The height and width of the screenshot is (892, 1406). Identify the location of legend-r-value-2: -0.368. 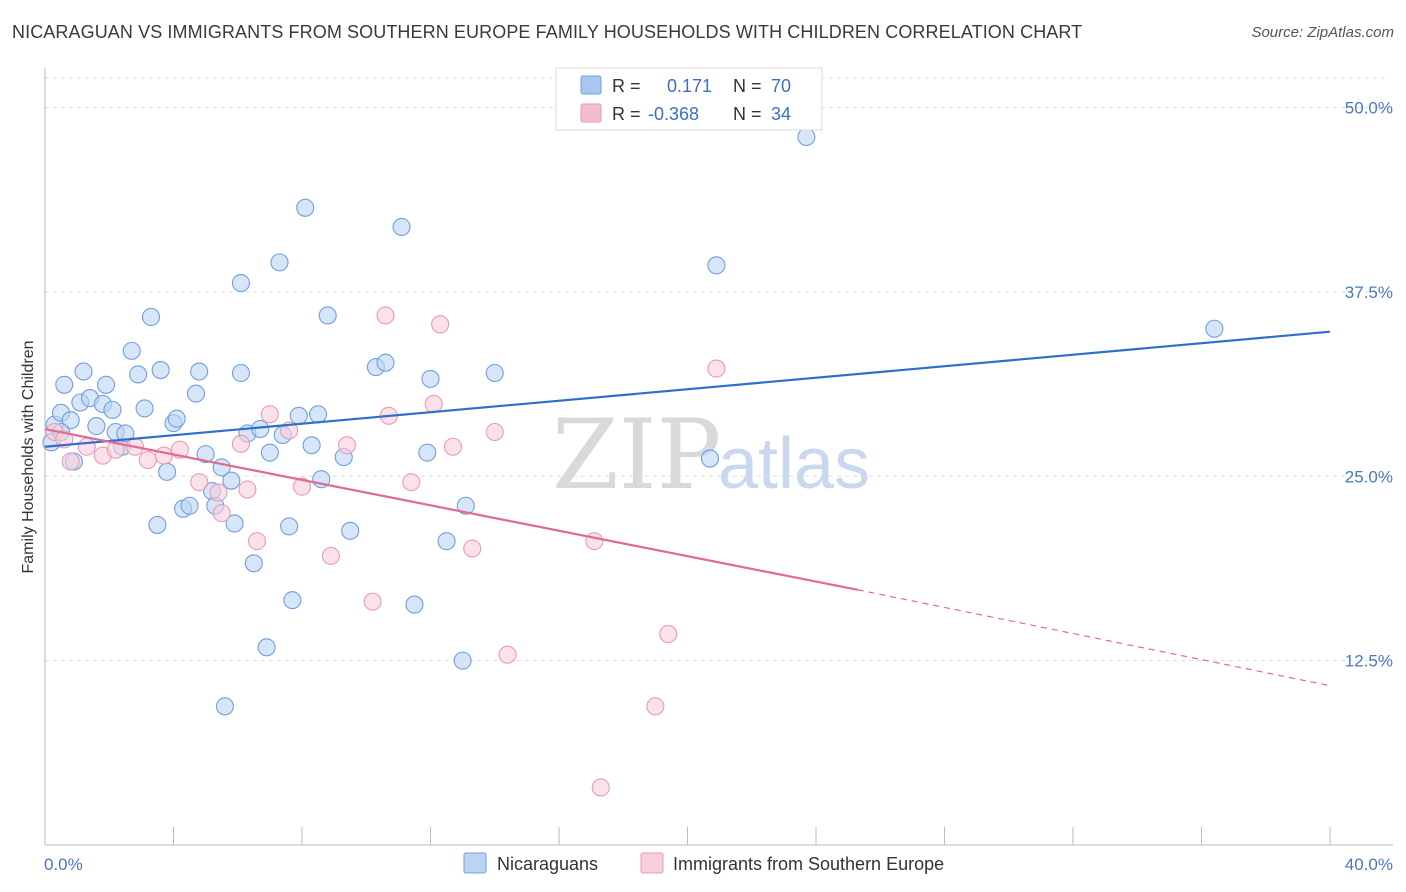
(673, 114).